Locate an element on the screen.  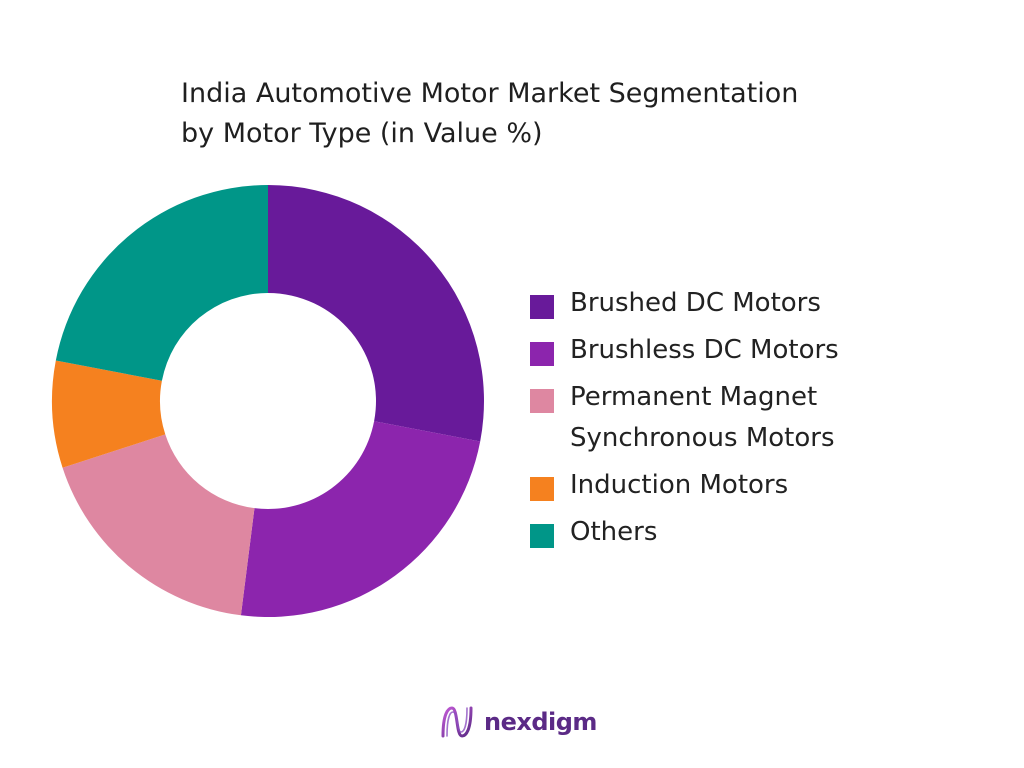
donut-slice-induction is located at coordinates (108, 414).